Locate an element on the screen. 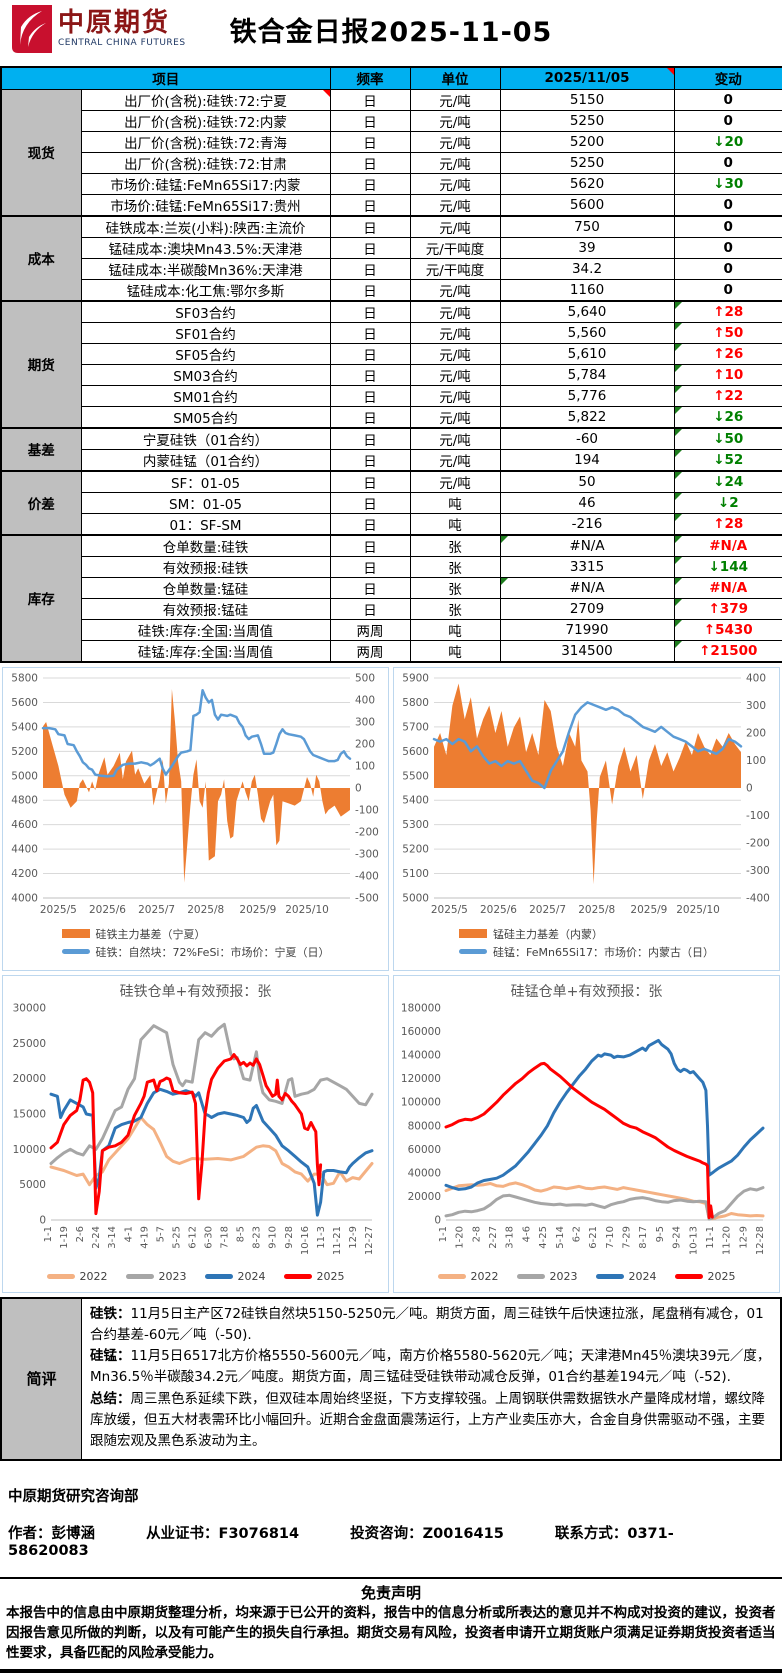 This screenshot has width=782, height=1673. legend-item: 2025 is located at coordinates (705, 1276).